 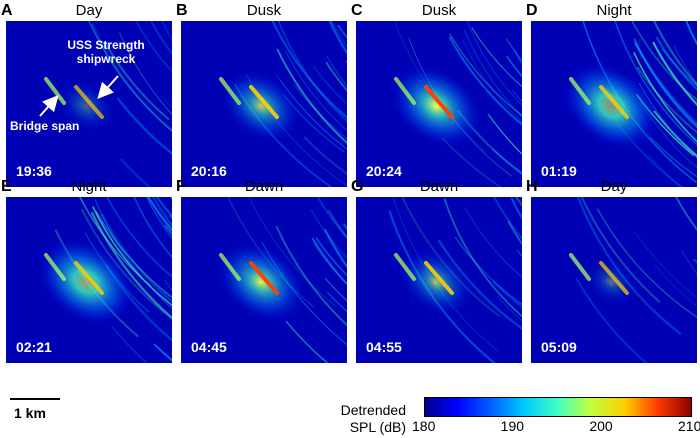 I want to click on annotation-bridge-span: Bridge span, so click(x=45, y=126).